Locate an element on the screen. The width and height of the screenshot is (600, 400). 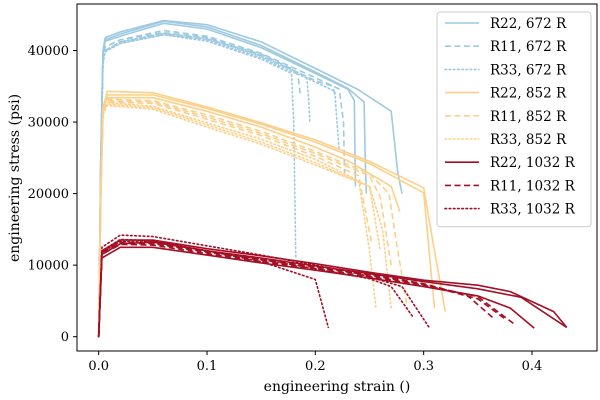
y-tick-label-3: 30000 is located at coordinates (48, 123).